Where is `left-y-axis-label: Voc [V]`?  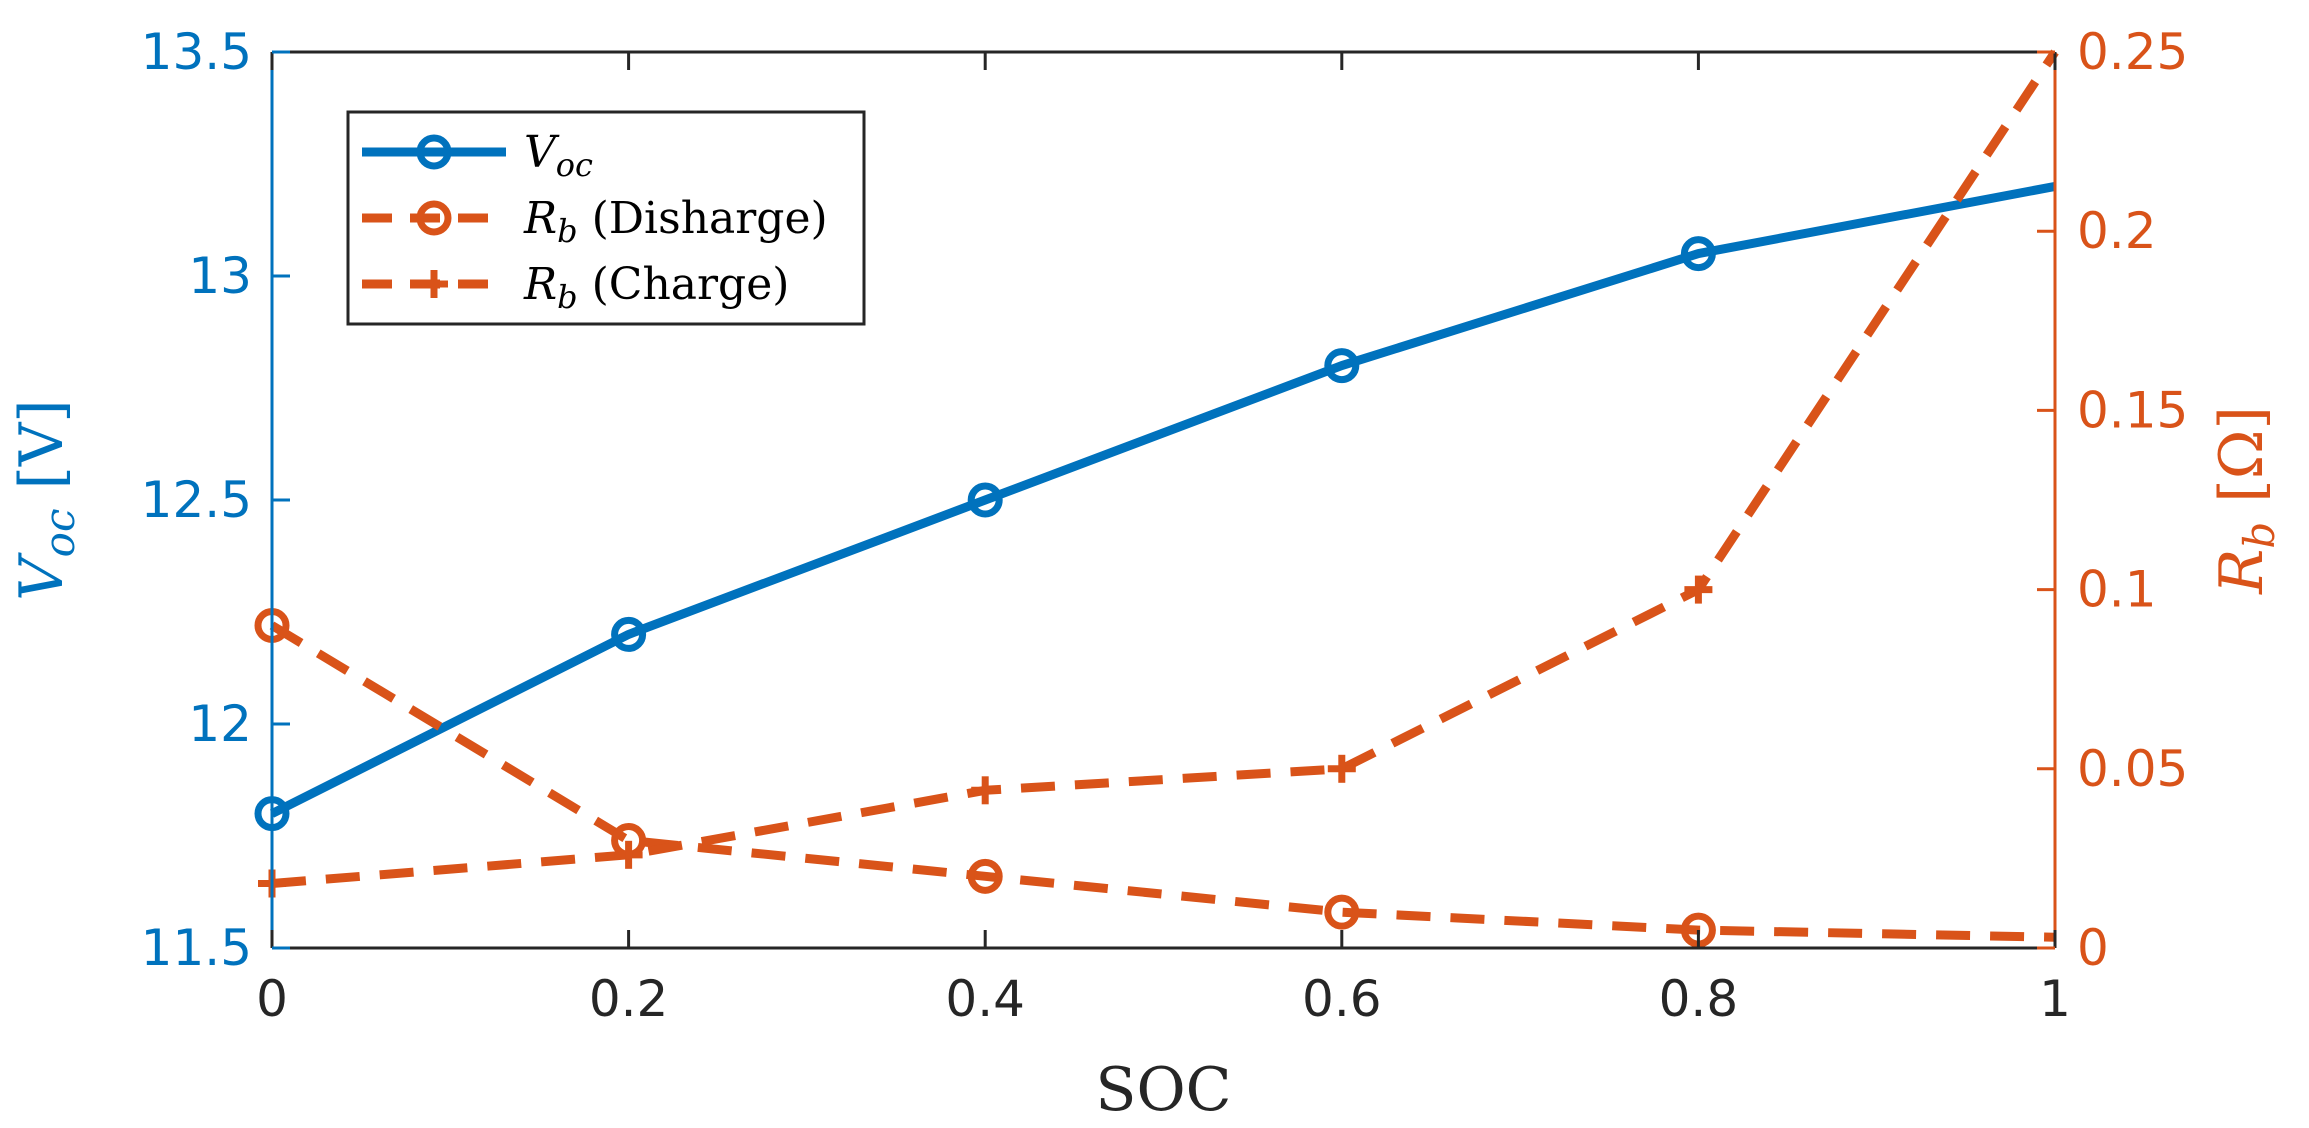 left-y-axis-label: Voc [V] is located at coordinates (45, 499).